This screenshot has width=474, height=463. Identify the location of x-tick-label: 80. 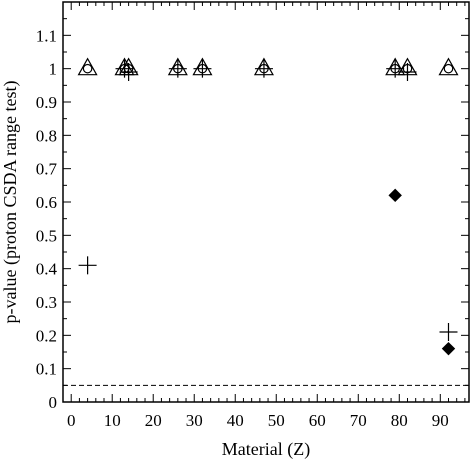
(399, 420).